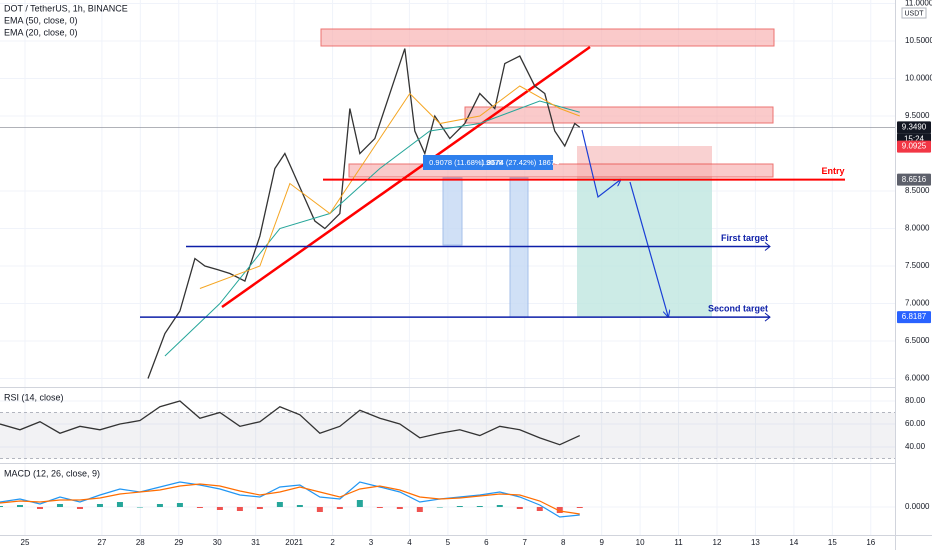  What do you see at coordinates (915, 423) in the screenshot?
I see `y-tick-label: 60.00` at bounding box center [915, 423].